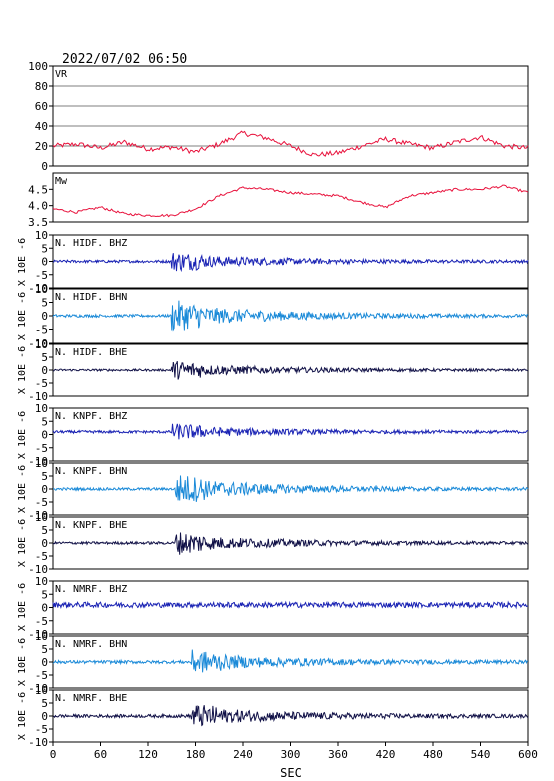  What do you see at coordinates (91, 297) in the screenshot?
I see `panel-label: N. HIDF. BHN` at bounding box center [91, 297].